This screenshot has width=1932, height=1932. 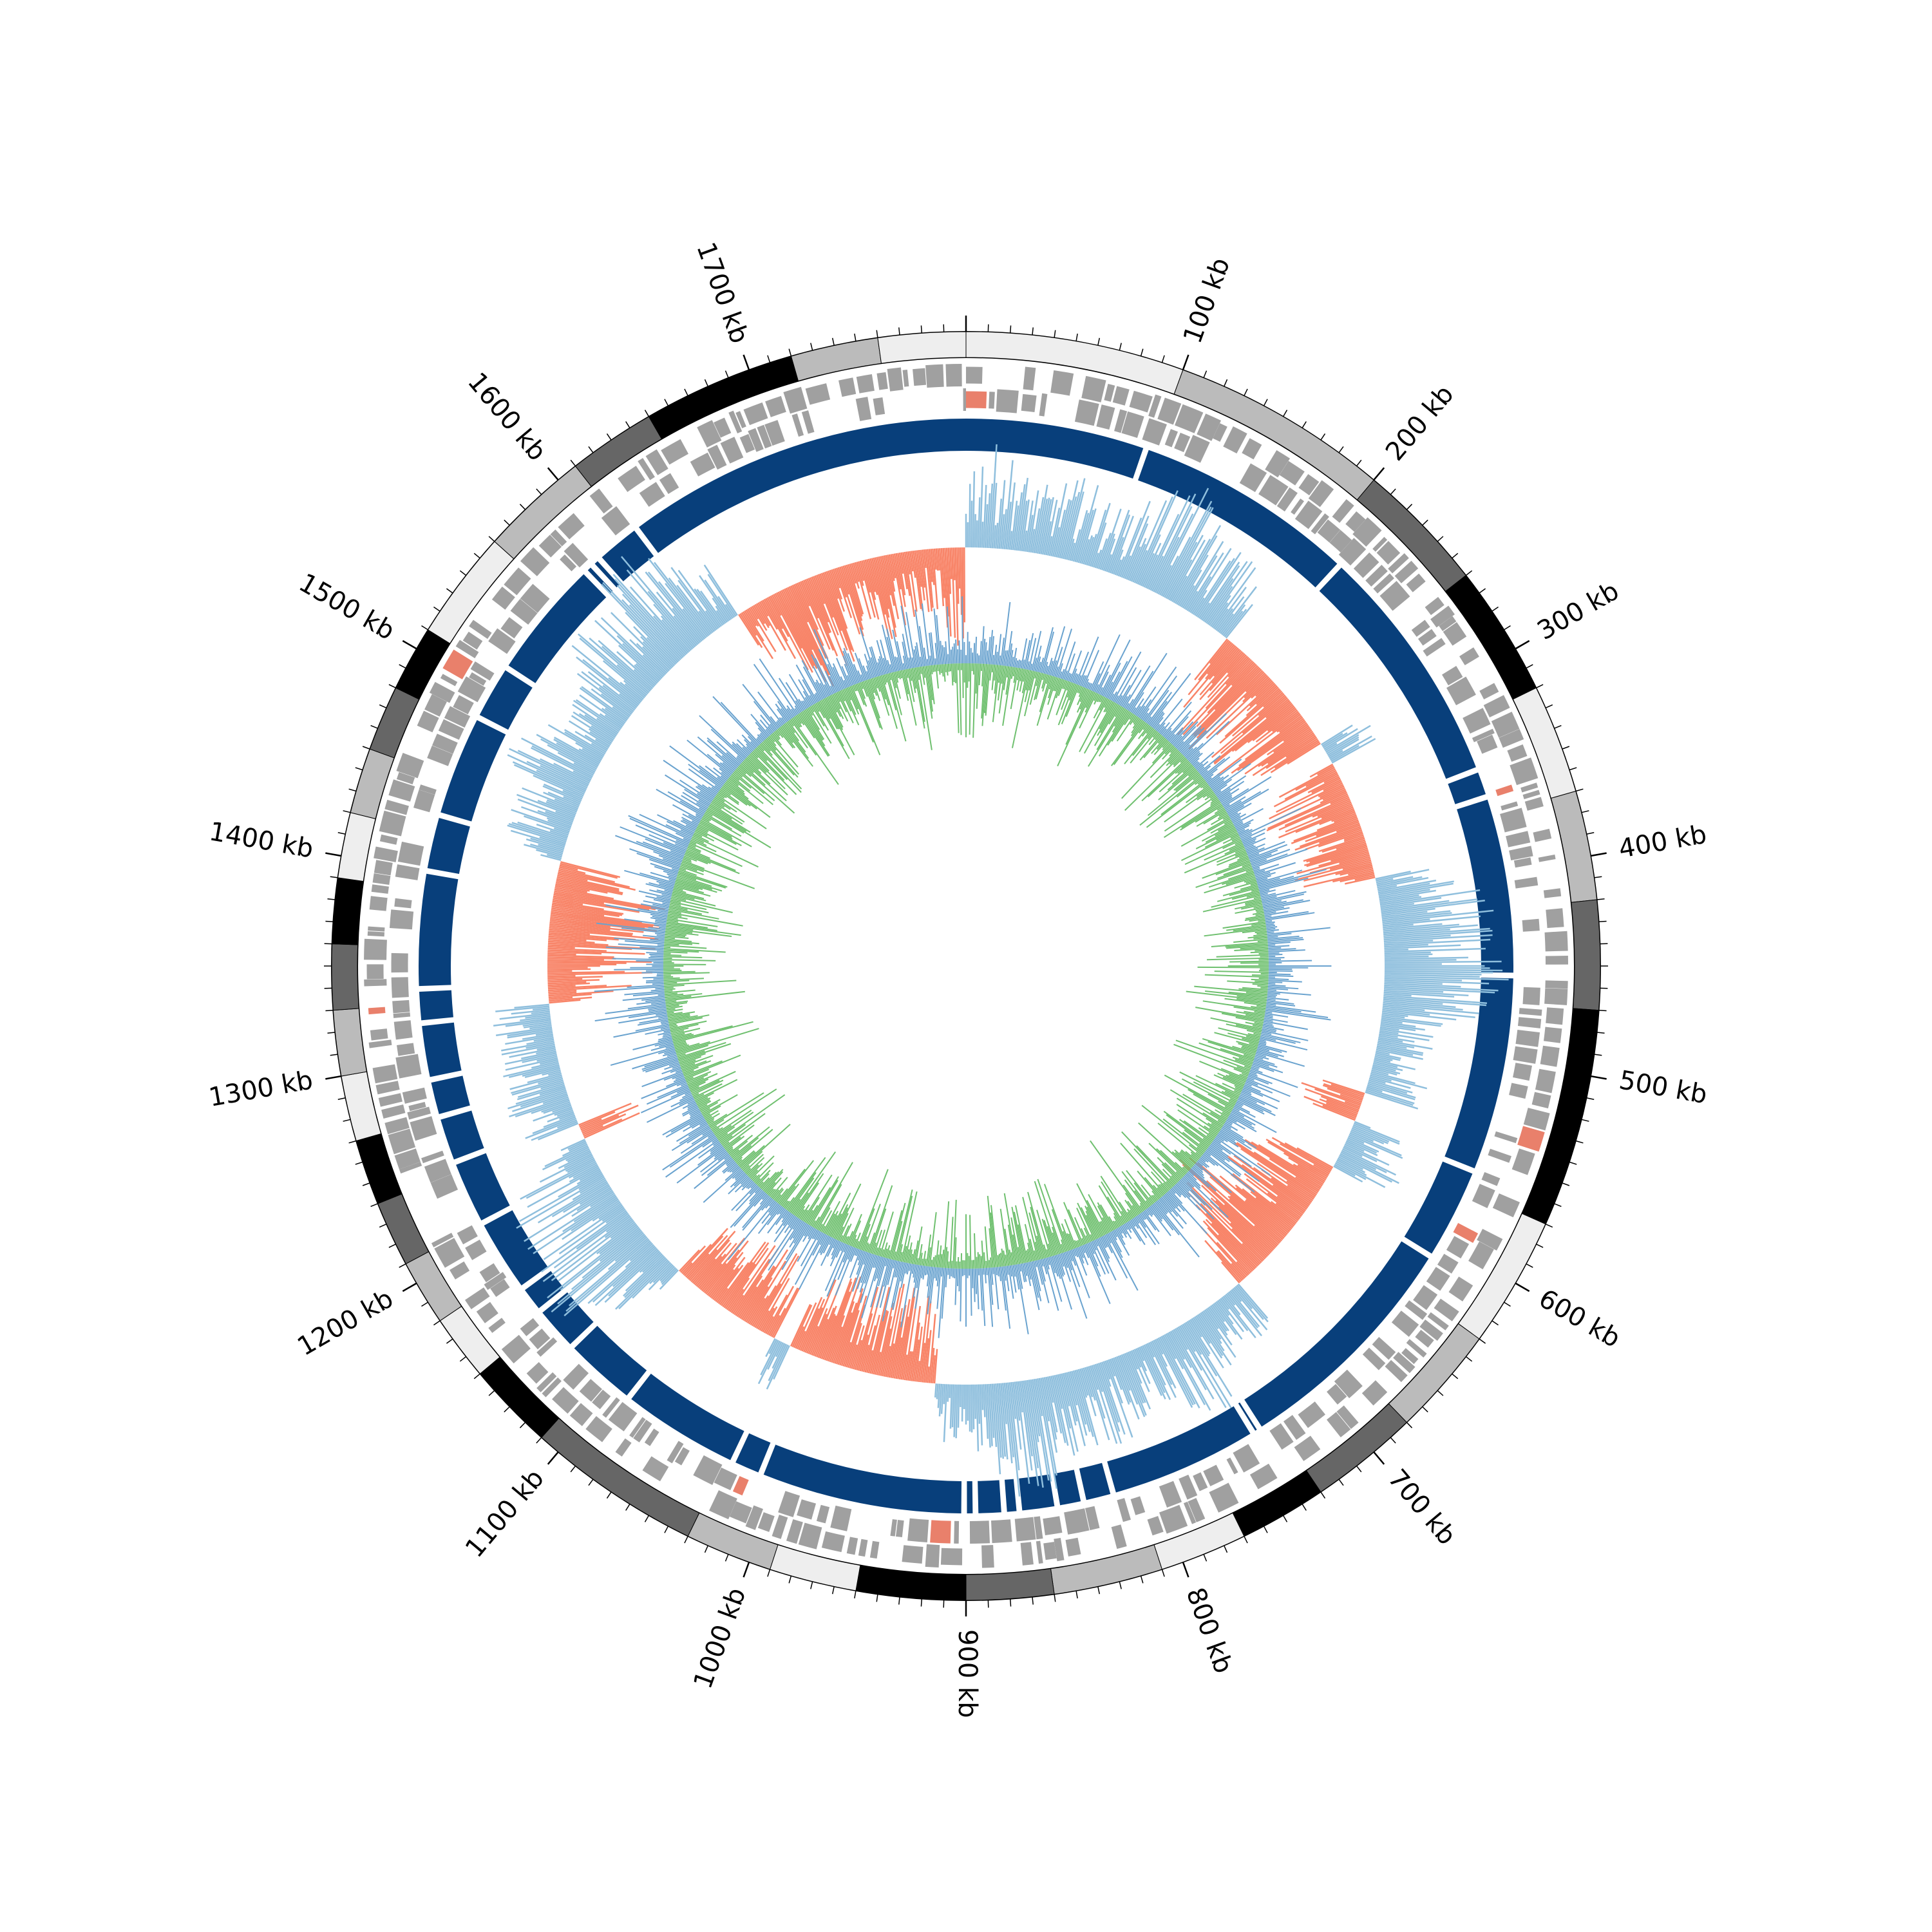 What do you see at coordinates (1207, 301) in the screenshot?
I see `tick-label: 100 kb` at bounding box center [1207, 301].